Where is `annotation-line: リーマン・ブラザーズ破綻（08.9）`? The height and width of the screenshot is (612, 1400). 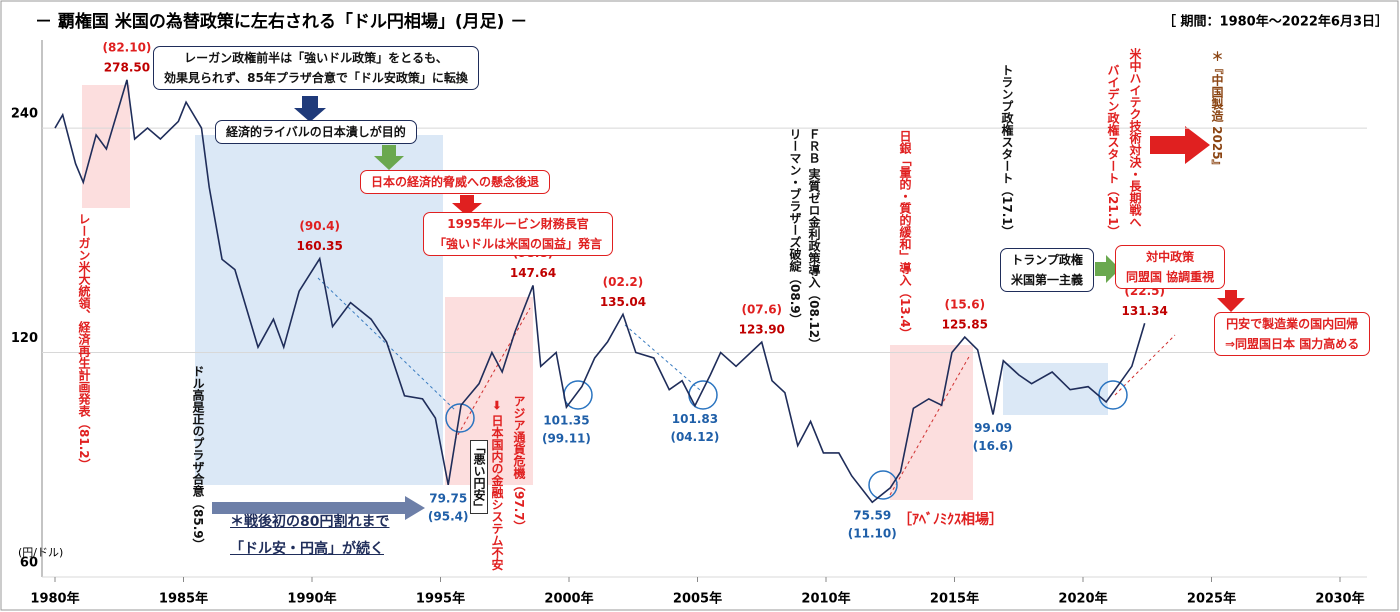
annotation-line: リーマン・ブラザーズ破綻（08.9） is located at coordinates (795, 227).